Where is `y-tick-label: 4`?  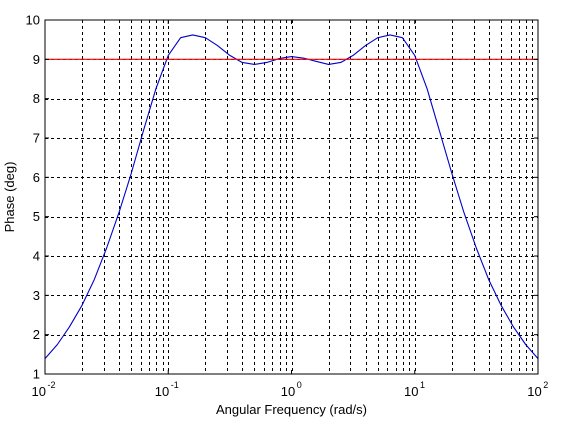 y-tick-label: 4 is located at coordinates (36, 256).